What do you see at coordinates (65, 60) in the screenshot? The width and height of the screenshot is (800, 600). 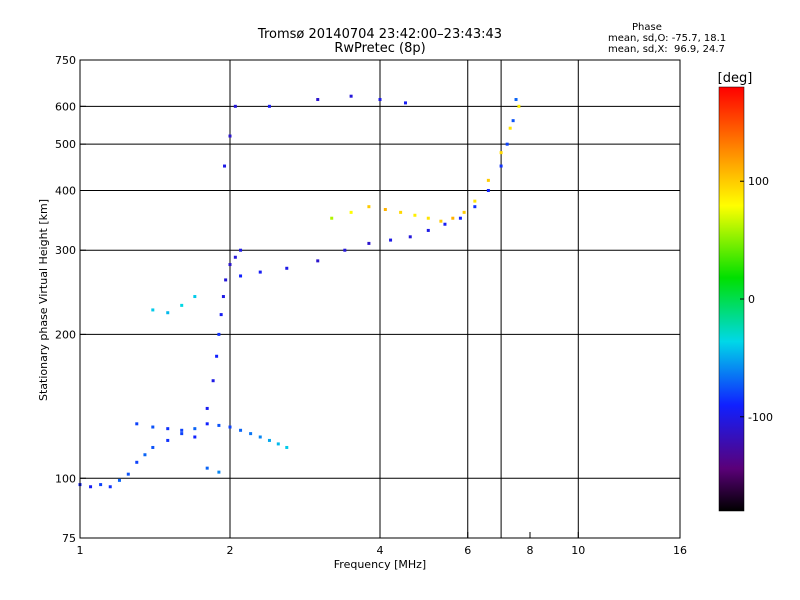 I see `y-tick-label: 750` at bounding box center [65, 60].